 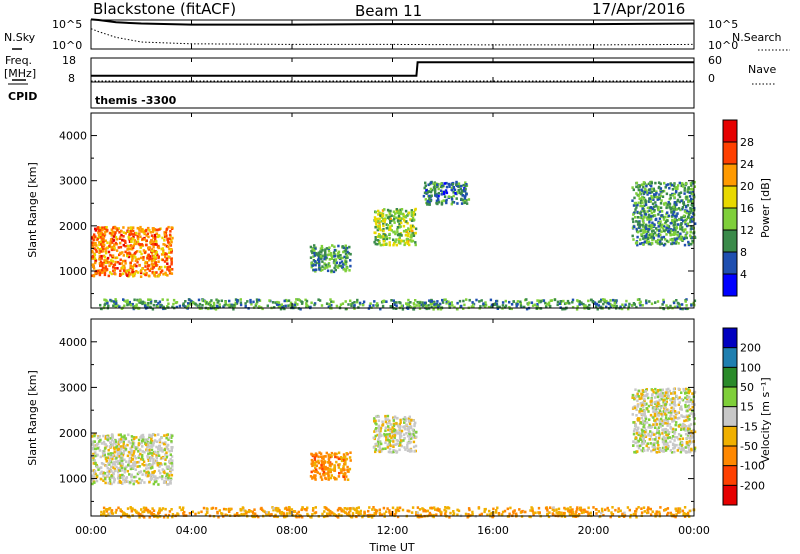 I want to click on freq-label: Freq., so click(x=18, y=60).